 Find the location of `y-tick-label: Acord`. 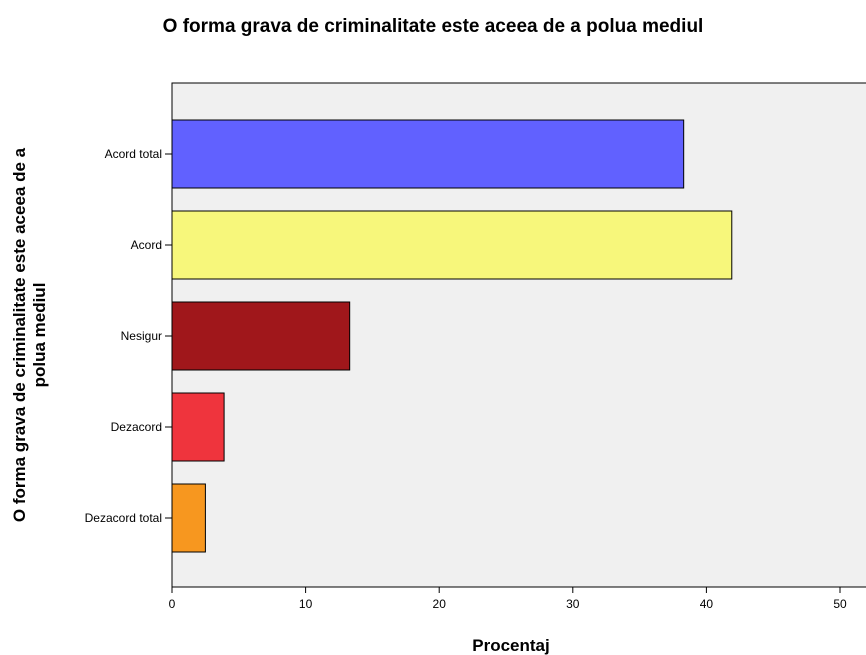

y-tick-label: Acord is located at coordinates (146, 245).